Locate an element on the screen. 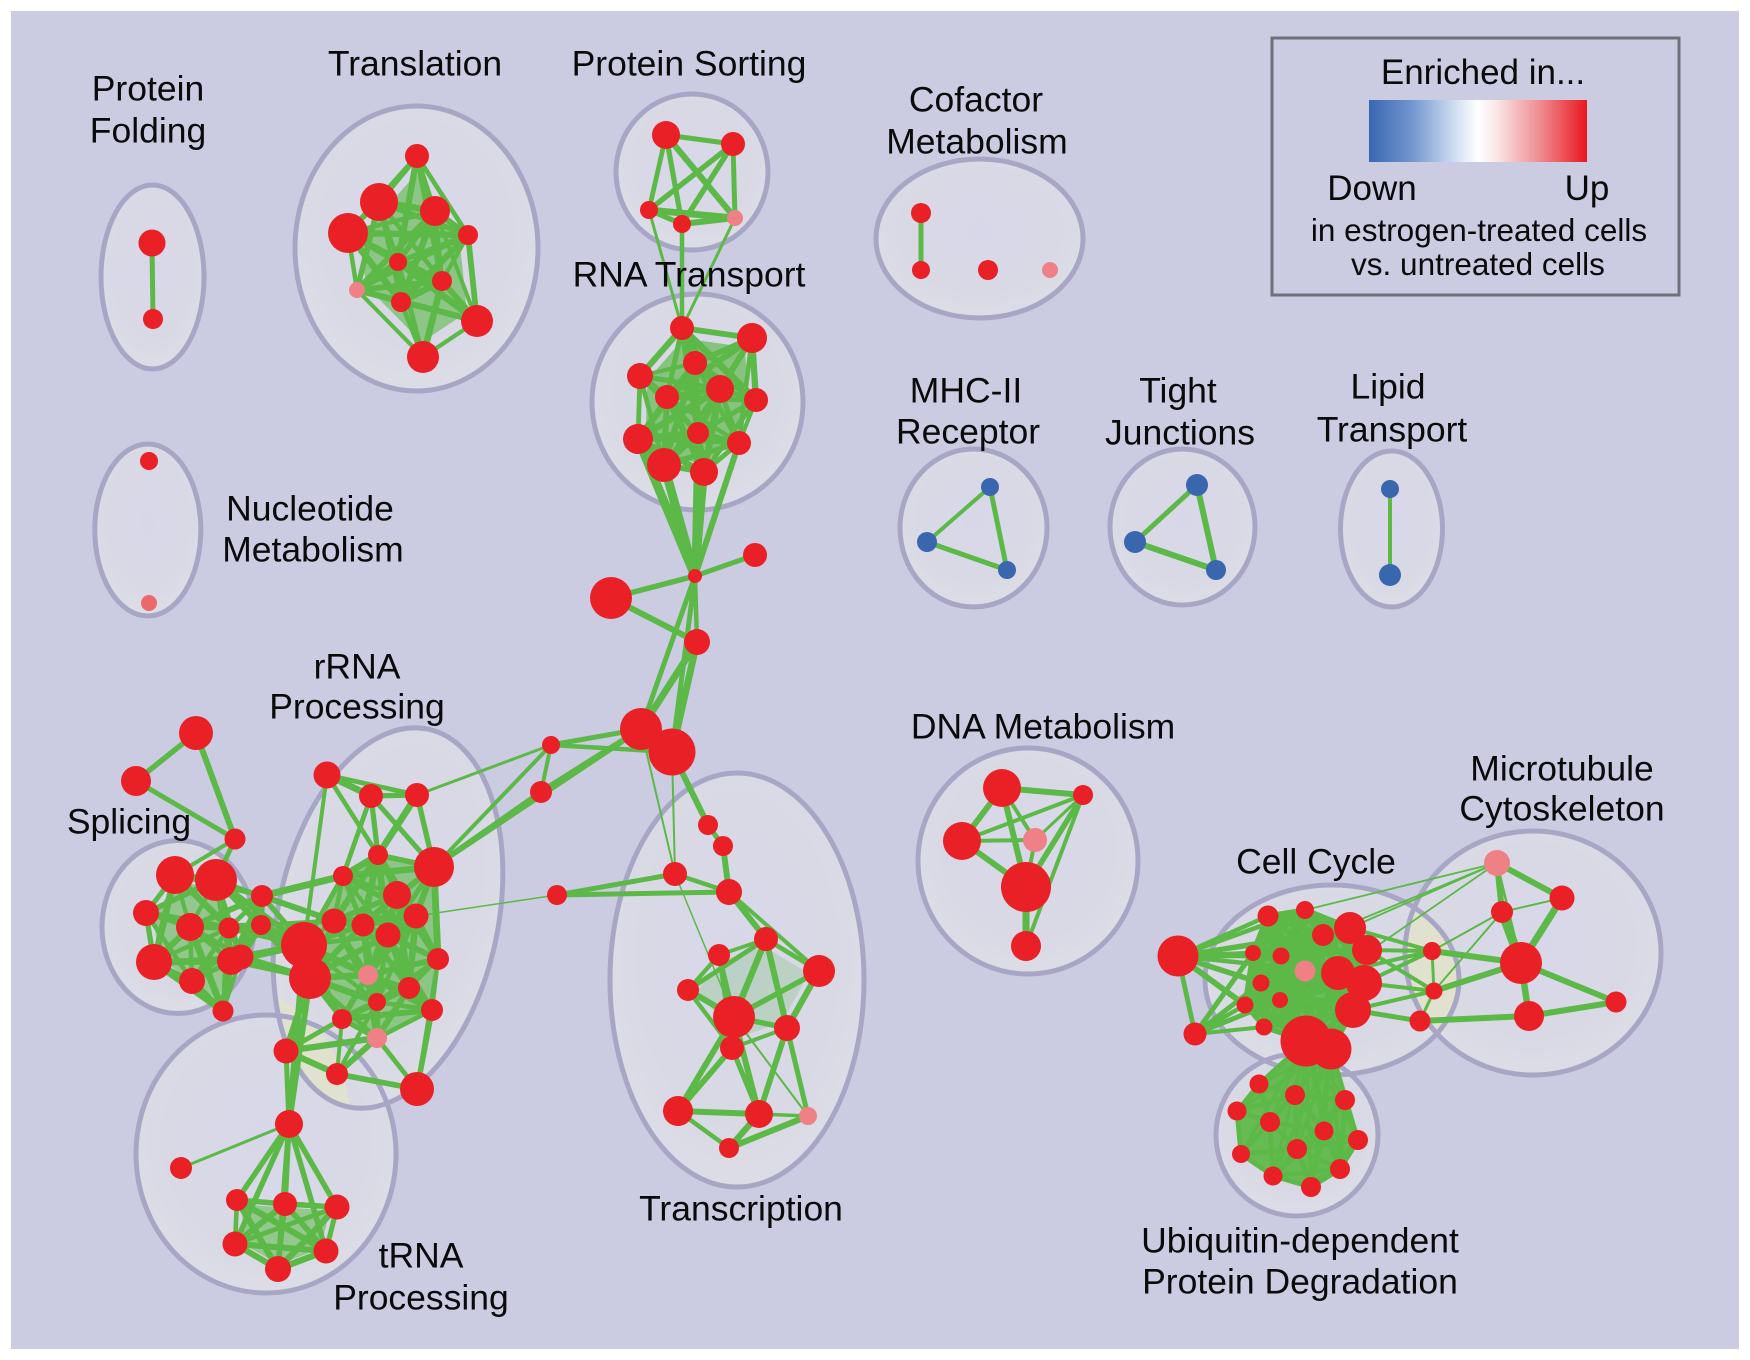  svg-text: Tight is located at coordinates (1178, 391).